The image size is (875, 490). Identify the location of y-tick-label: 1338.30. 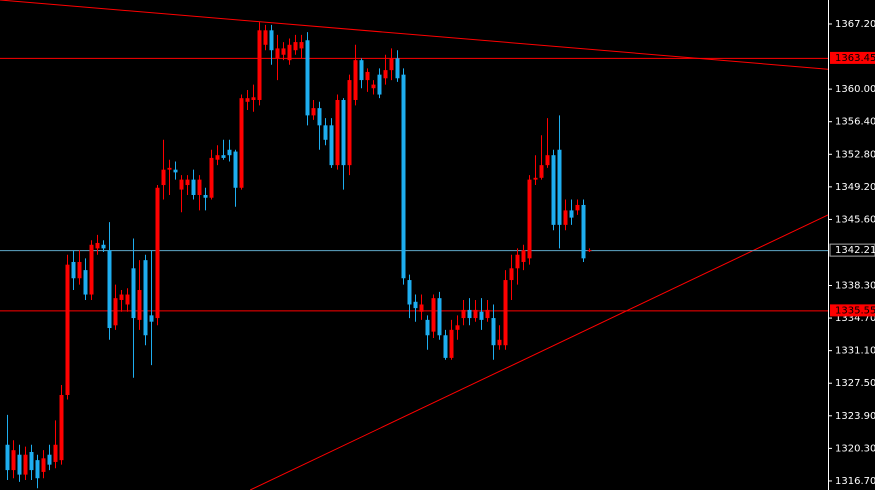
(855, 285).